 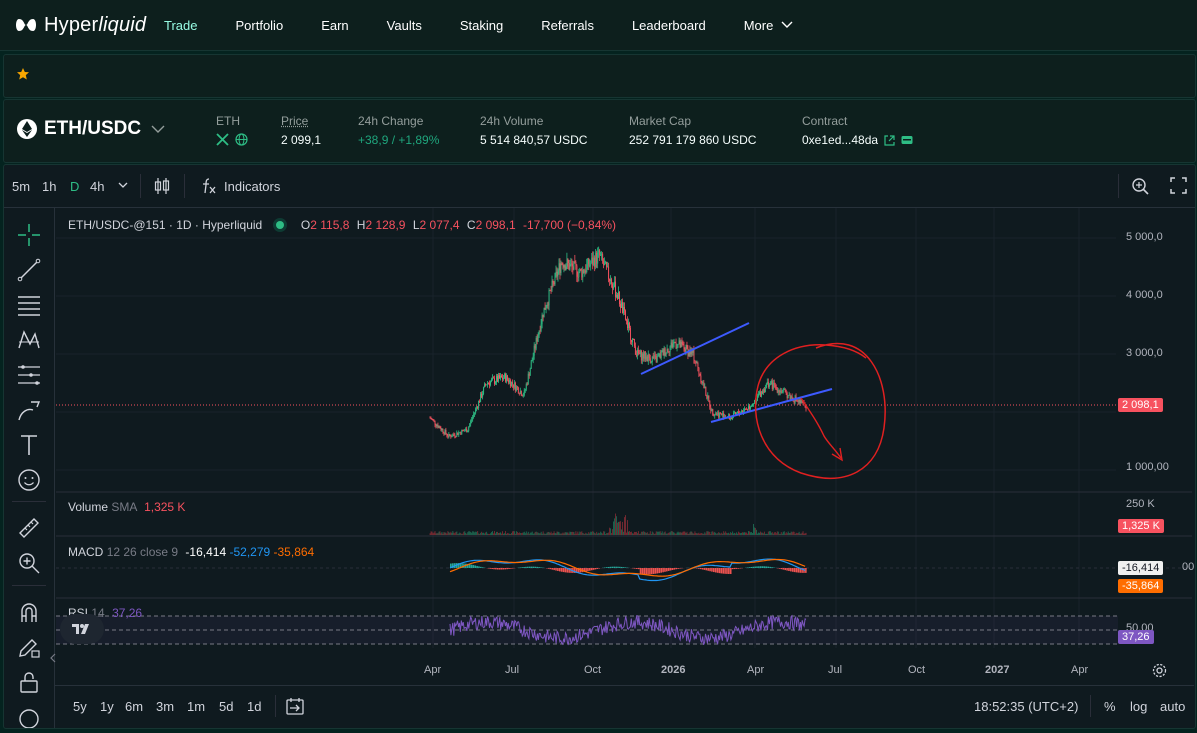 I want to click on chevron-down-icon, so click(x=123, y=185).